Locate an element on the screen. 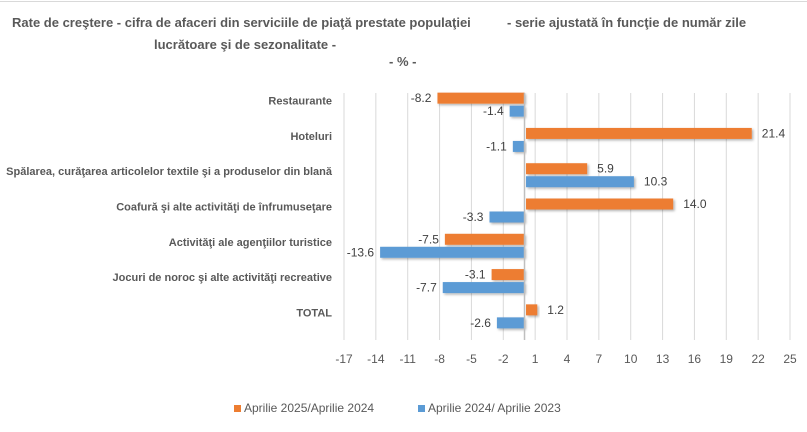 This screenshot has width=807, height=432. legend-swatch-orange is located at coordinates (237, 408).